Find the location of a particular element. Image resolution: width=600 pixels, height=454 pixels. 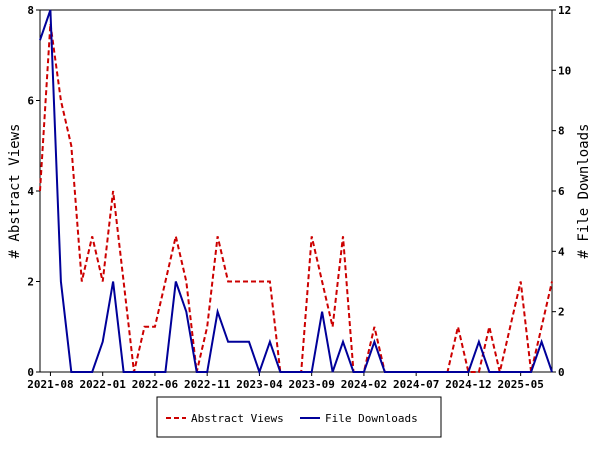

right-tick-label: 6 is located at coordinates (561, 191).